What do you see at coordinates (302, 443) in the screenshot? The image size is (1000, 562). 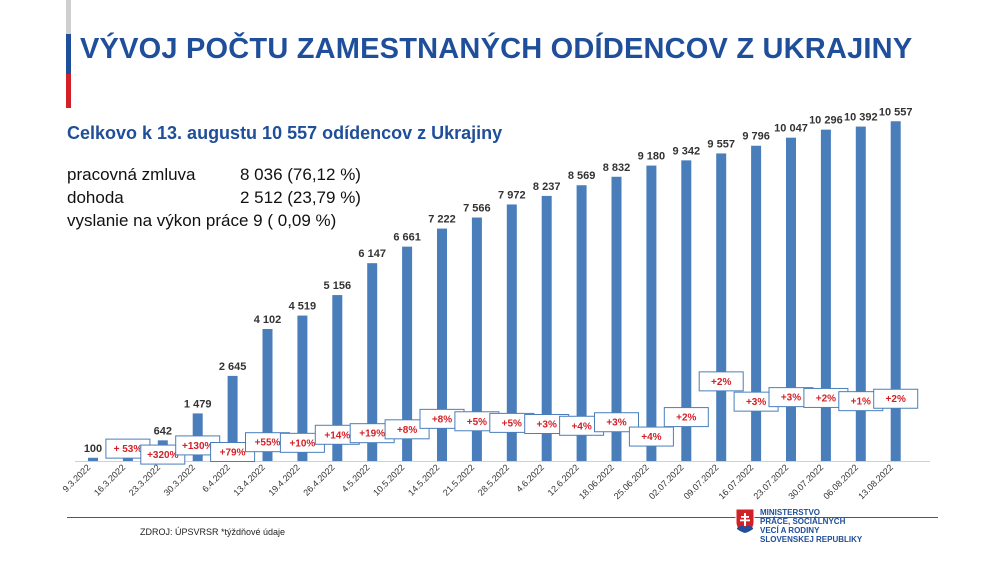 I see `change-label: +10%` at bounding box center [302, 443].